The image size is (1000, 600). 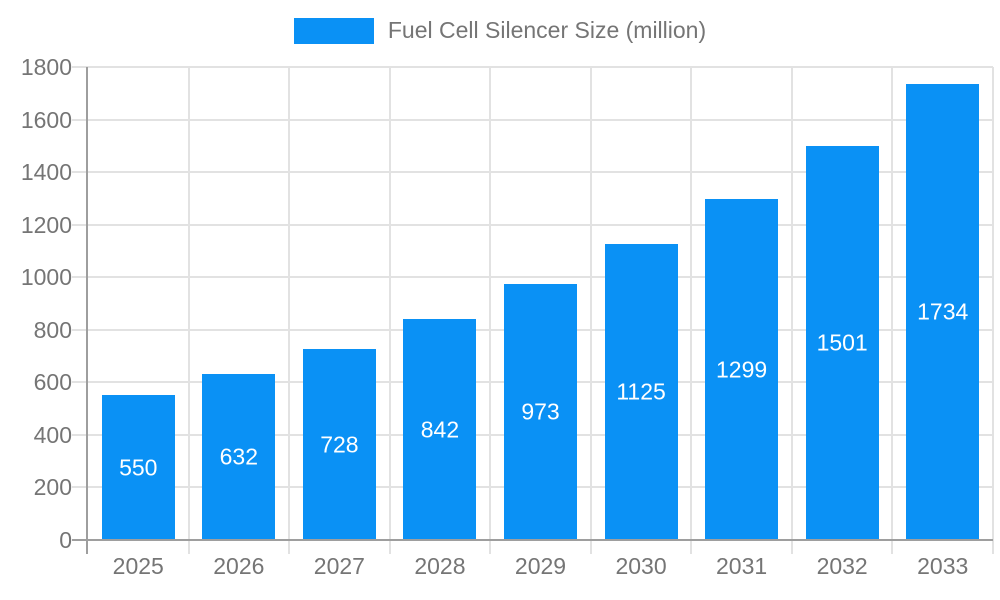 I want to click on bar-value-label: 632, so click(x=239, y=456).